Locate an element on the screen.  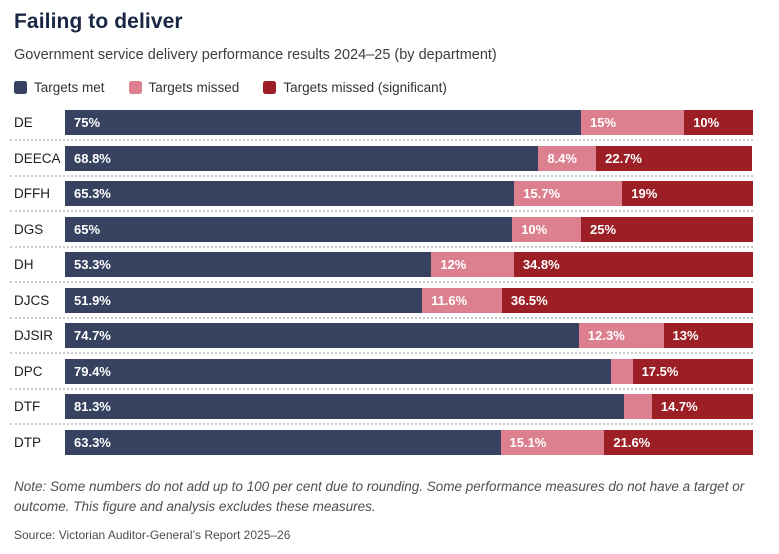
bar-segment-missed: 12% is located at coordinates (472, 264).